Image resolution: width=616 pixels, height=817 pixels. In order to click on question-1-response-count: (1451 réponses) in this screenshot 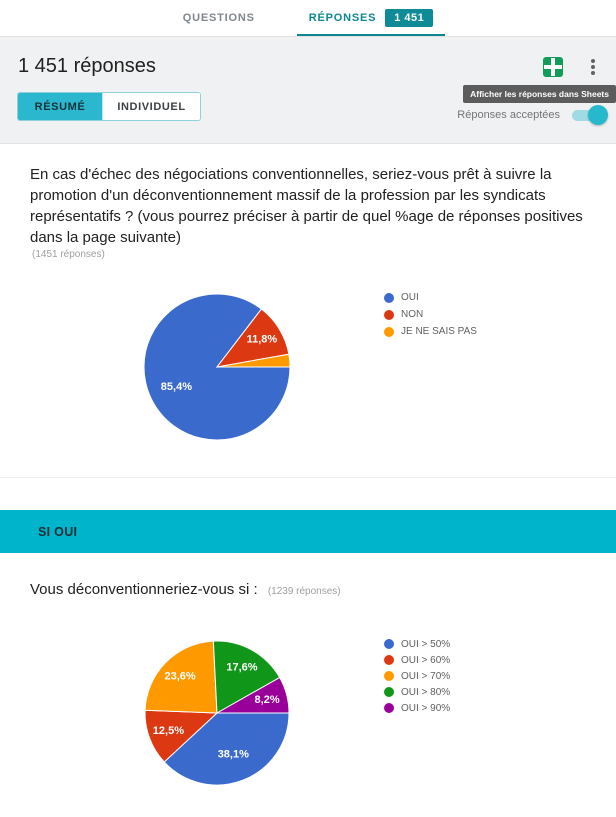, I will do `click(68, 254)`.